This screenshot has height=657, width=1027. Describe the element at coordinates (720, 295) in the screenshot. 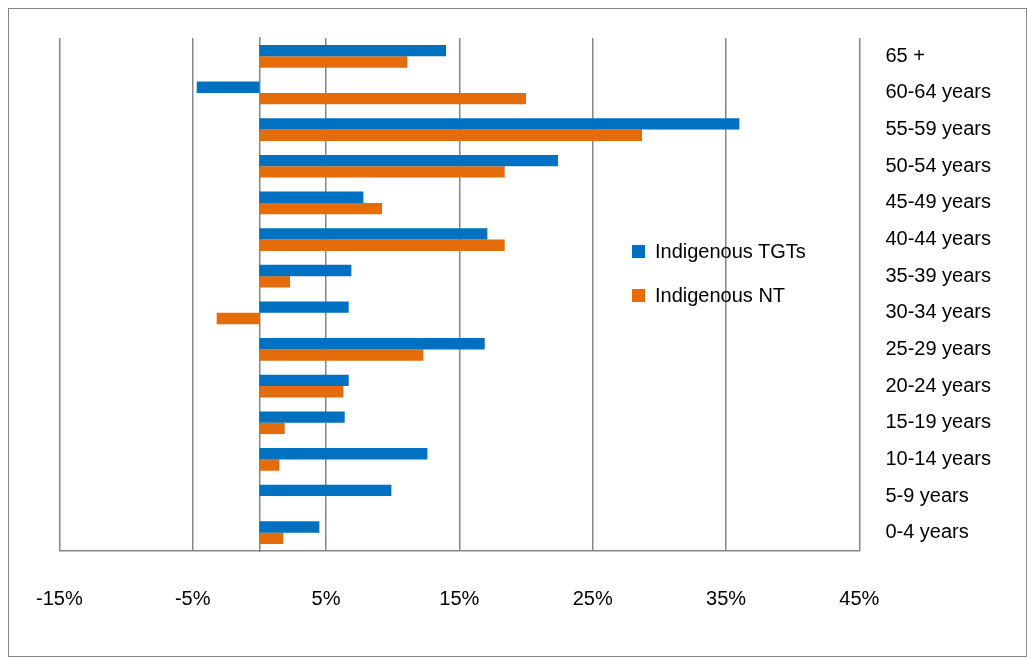

I see `legend-label: Indigenous NT` at that location.